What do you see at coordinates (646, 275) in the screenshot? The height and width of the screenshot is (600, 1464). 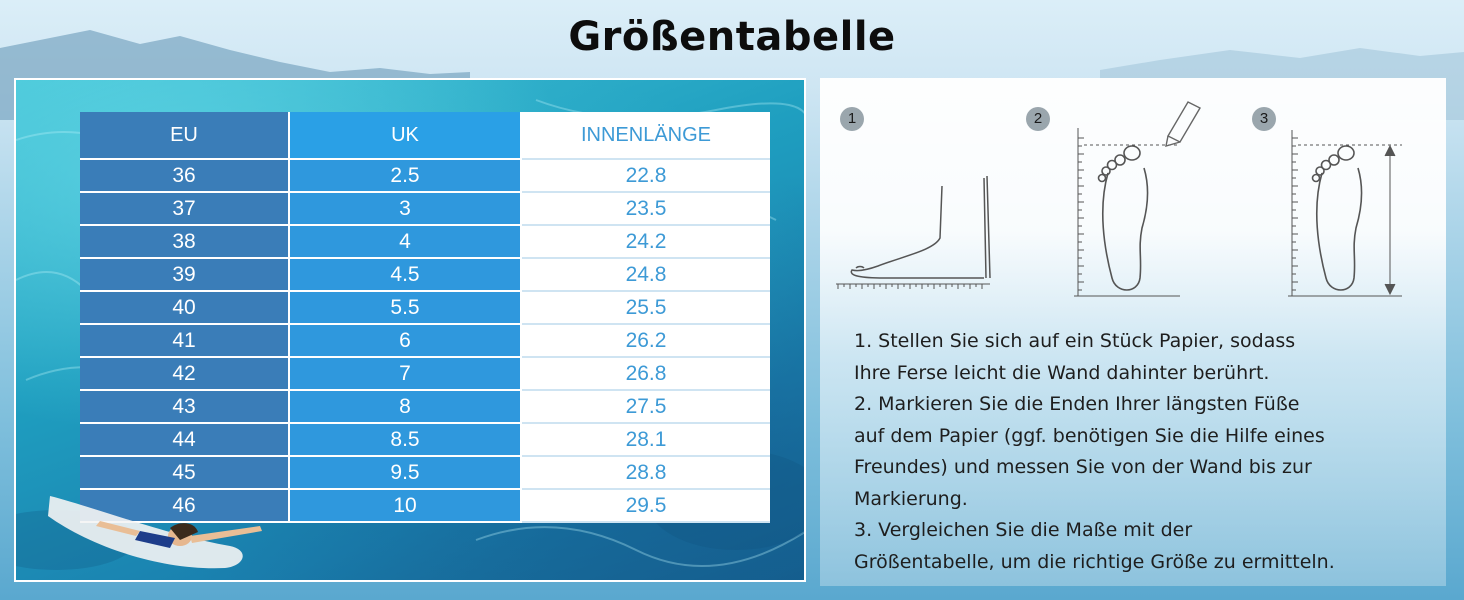 I see `cell-inner-length: 24.8` at bounding box center [646, 275].